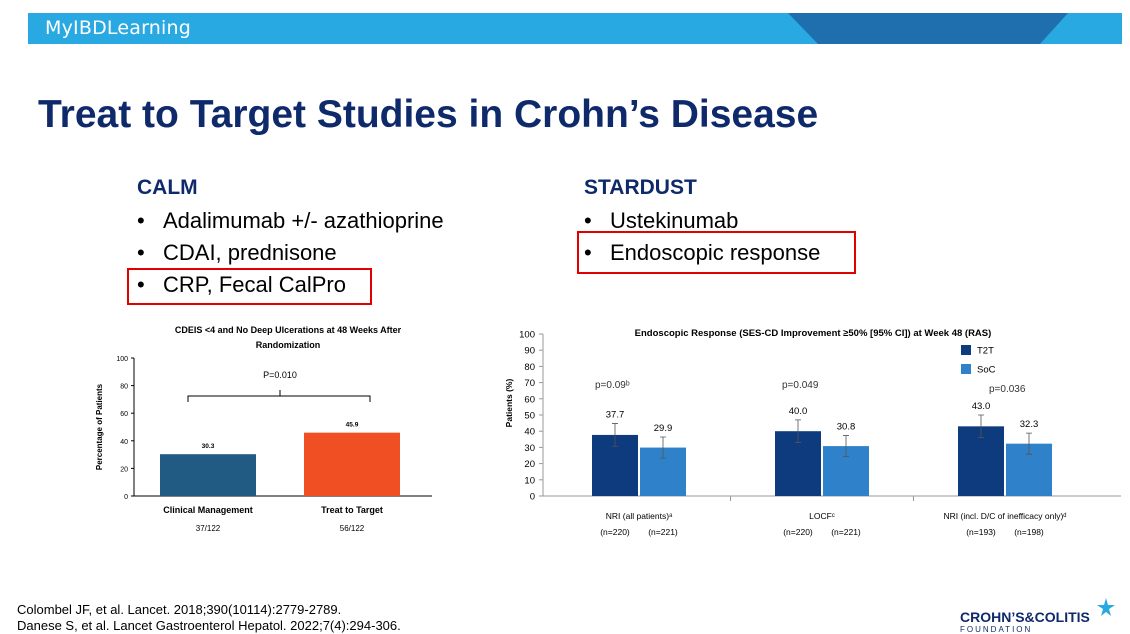  I want to click on calm-y-tick-label: 60, so click(124, 414).